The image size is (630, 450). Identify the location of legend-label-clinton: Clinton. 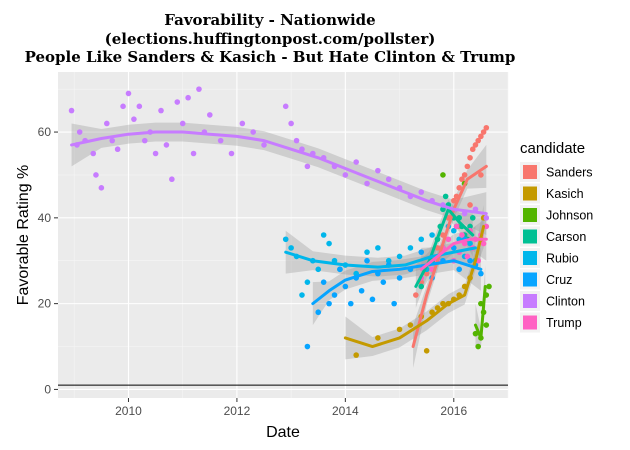
(565, 302).